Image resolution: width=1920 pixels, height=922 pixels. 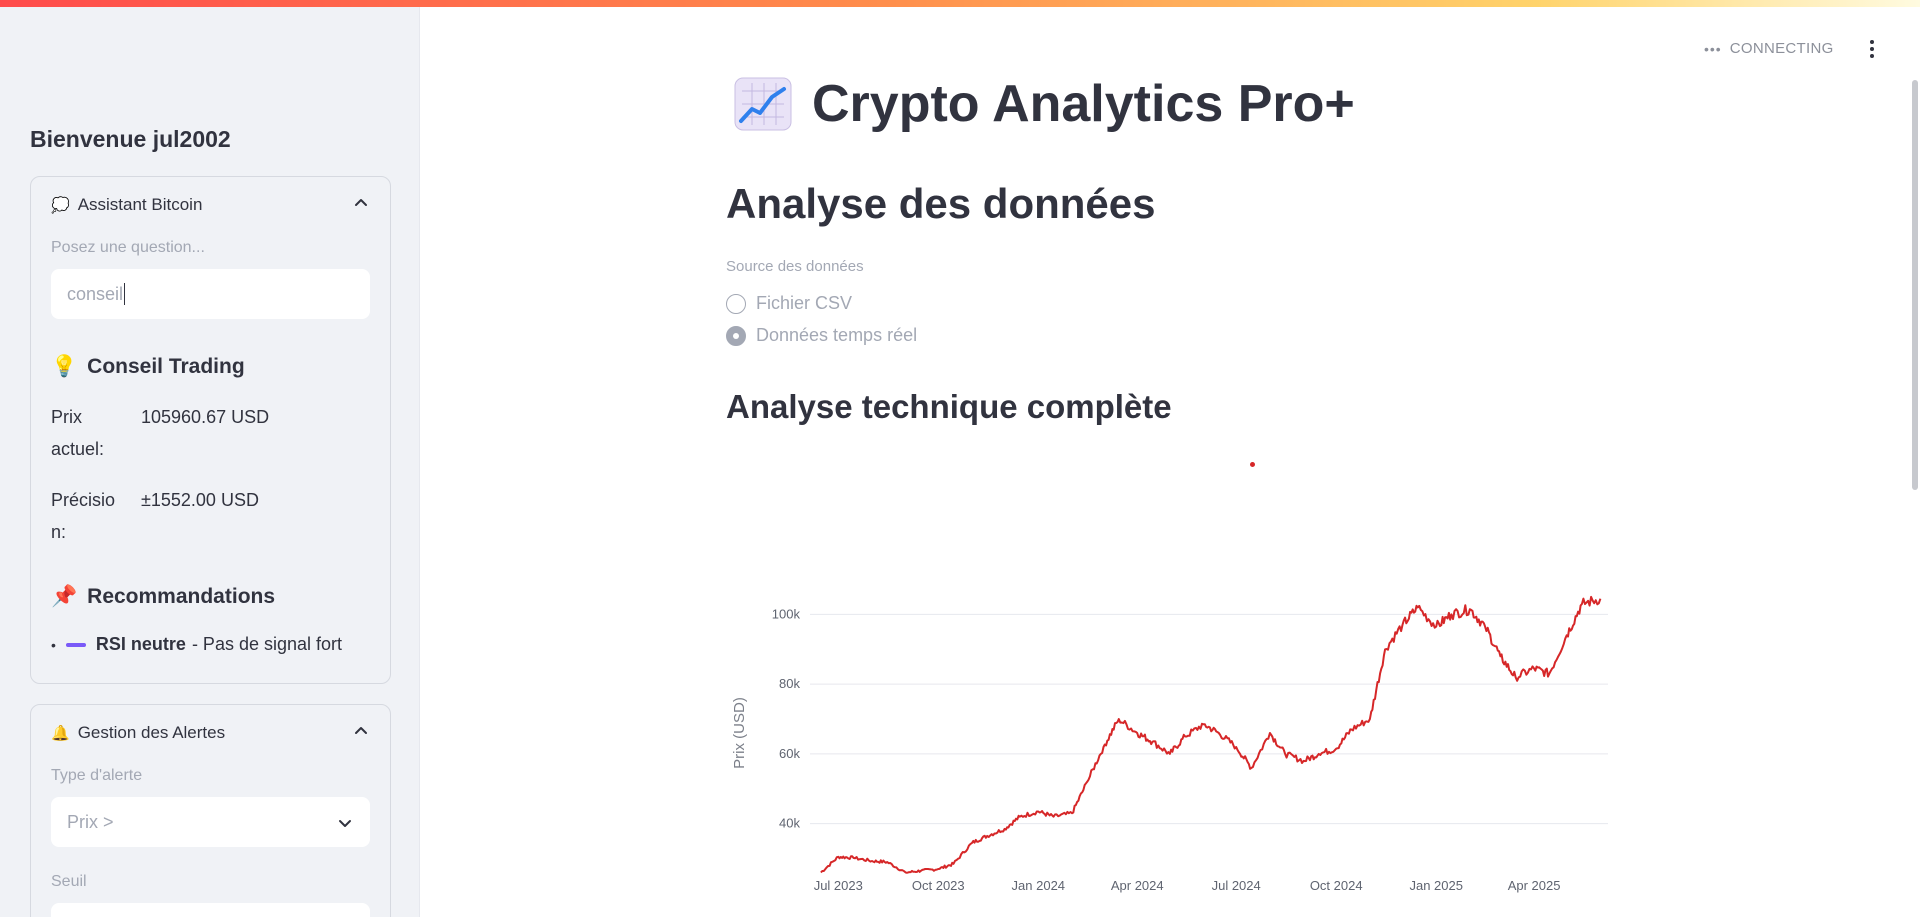 I want to click on pushpin-icon: 📌, so click(x=64, y=596).